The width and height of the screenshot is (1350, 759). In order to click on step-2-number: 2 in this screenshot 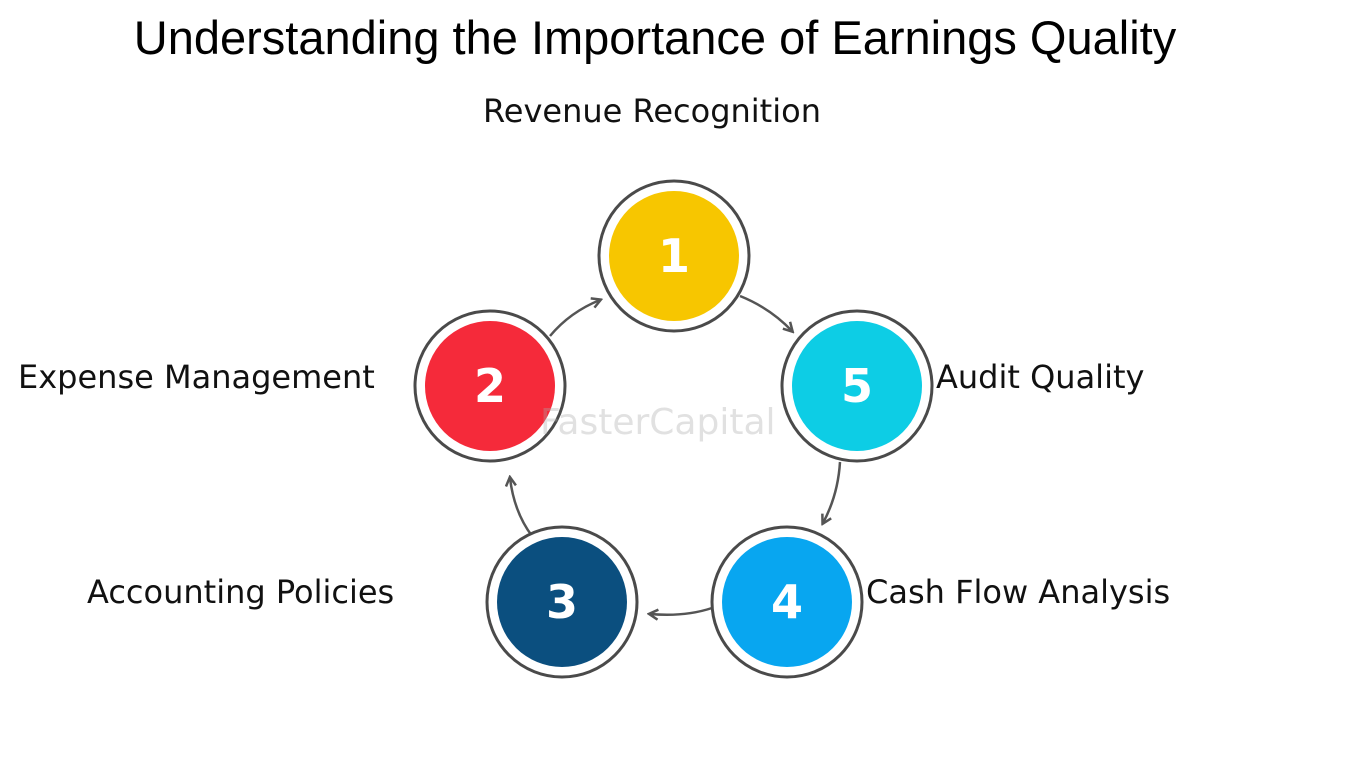, I will do `click(490, 386)`.